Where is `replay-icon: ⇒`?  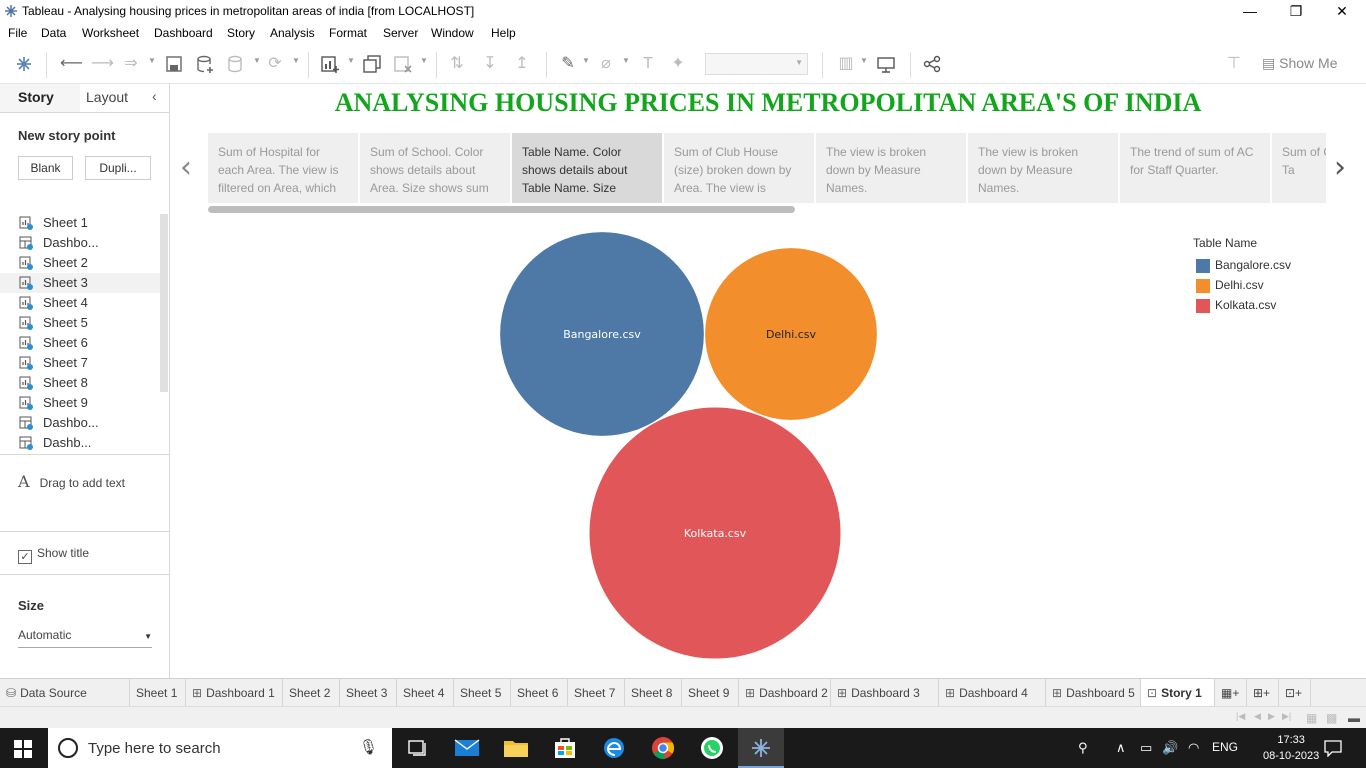
replay-icon: ⇒ is located at coordinates (131, 63).